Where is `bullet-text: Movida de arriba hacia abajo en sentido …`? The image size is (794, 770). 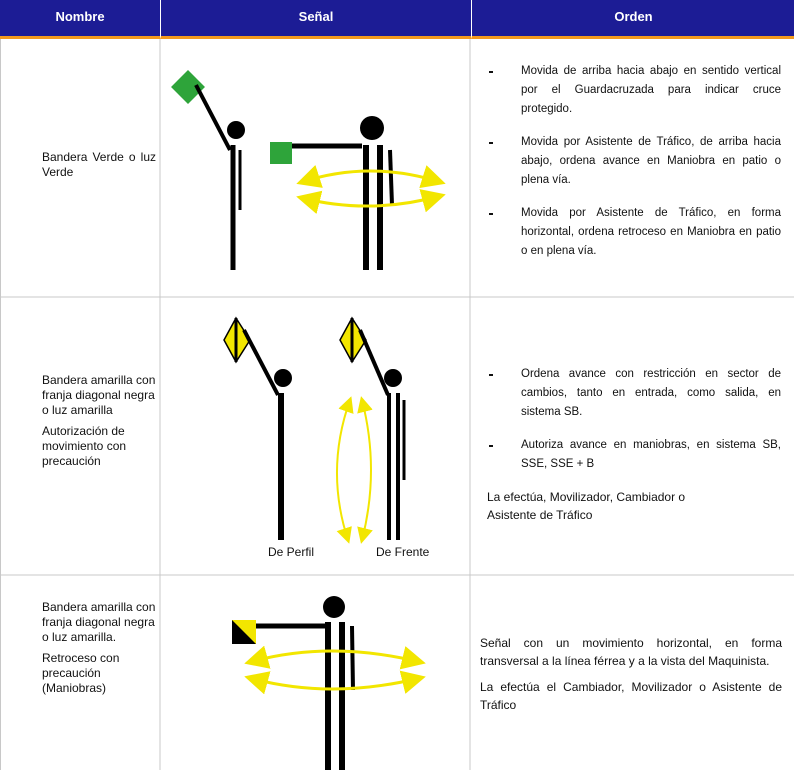
bullet-text: Movida de arriba hacia abajo en sentido … is located at coordinates (651, 90).